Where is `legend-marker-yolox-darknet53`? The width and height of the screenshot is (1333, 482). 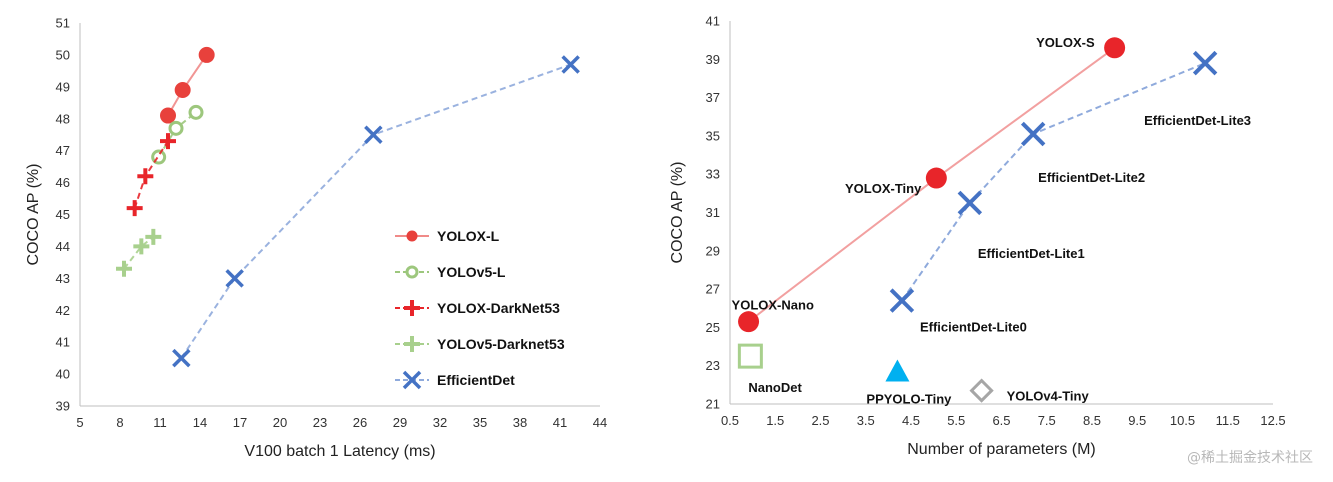
legend-marker-yolox-darknet53 is located at coordinates (412, 308).